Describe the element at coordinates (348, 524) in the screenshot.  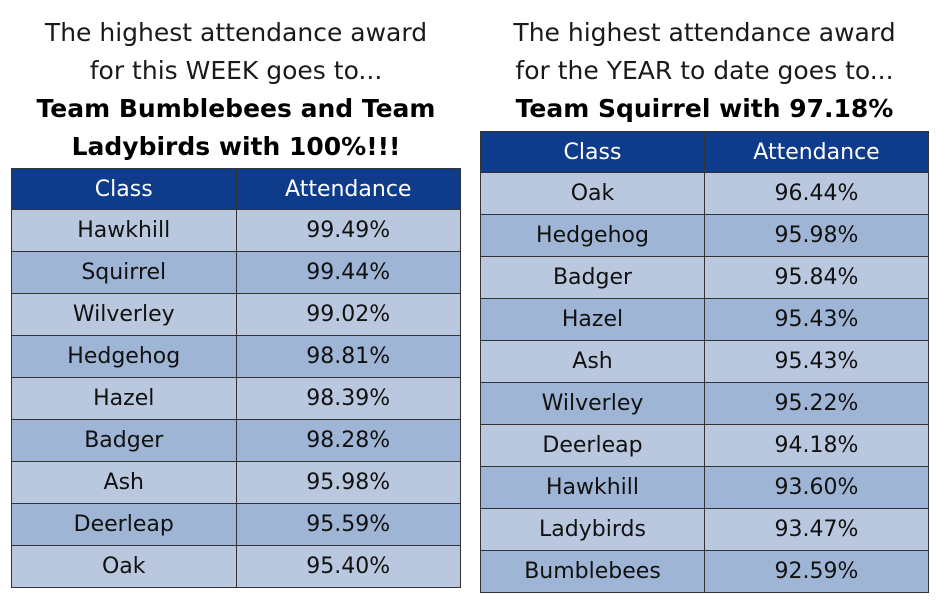
I see `attendance-cell: 95.59%` at that location.